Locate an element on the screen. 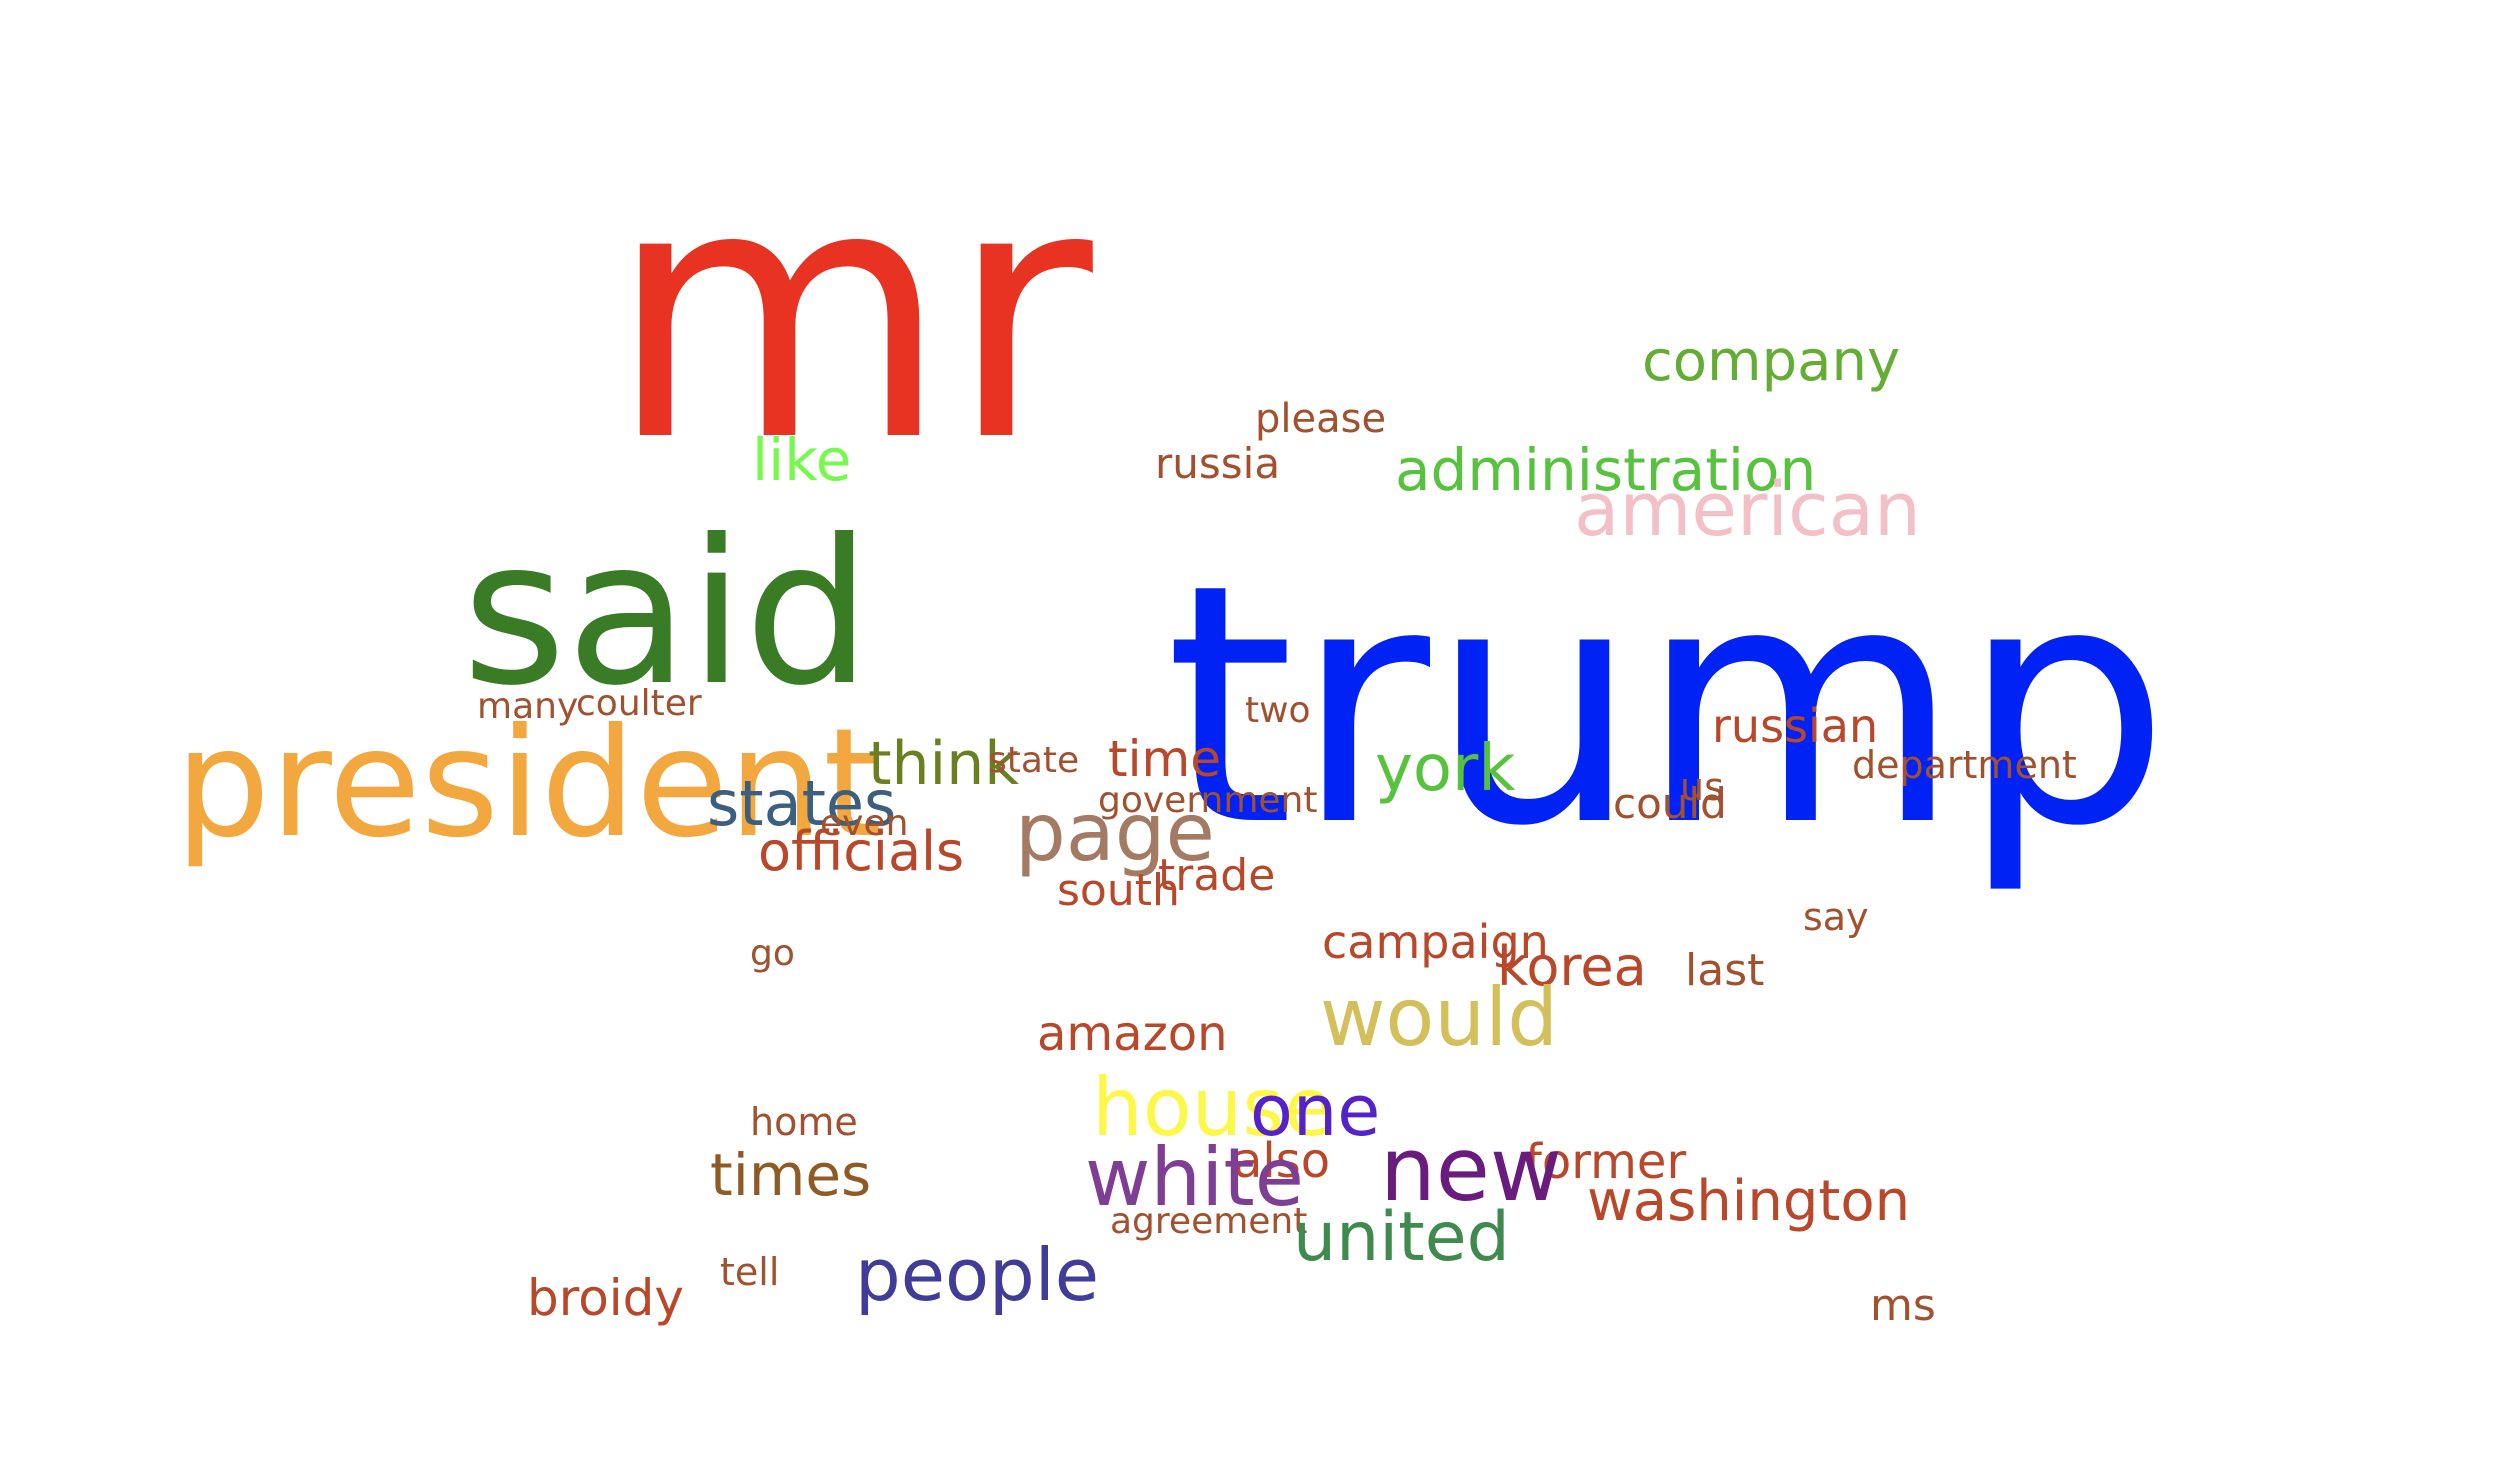 This screenshot has width=2520, height=1460. word-think: think is located at coordinates (943, 764).